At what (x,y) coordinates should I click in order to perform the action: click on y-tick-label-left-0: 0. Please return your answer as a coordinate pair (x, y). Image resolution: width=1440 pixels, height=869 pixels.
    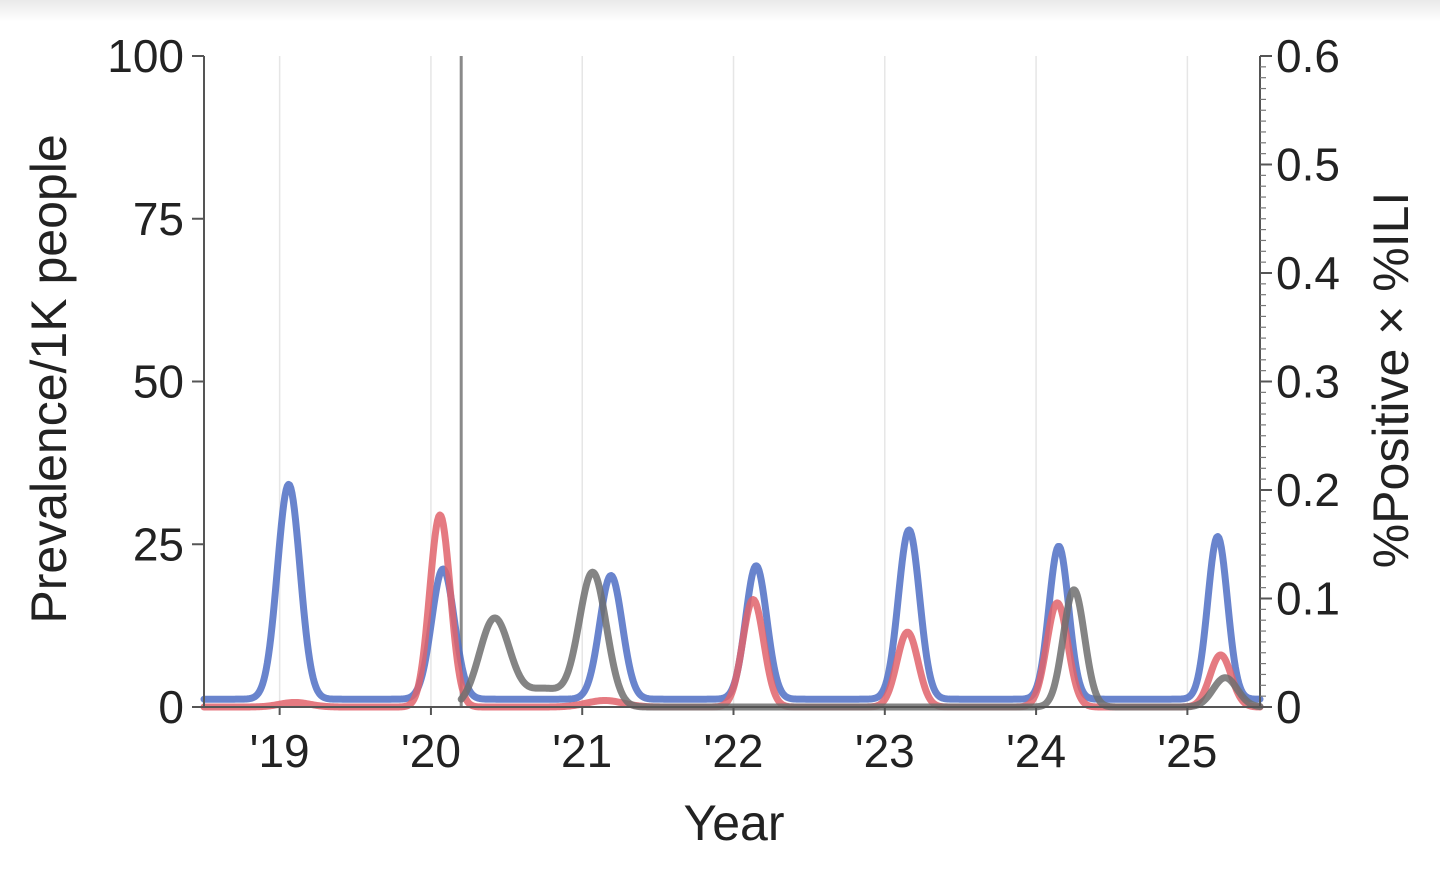
    Looking at the image, I should click on (171, 707).